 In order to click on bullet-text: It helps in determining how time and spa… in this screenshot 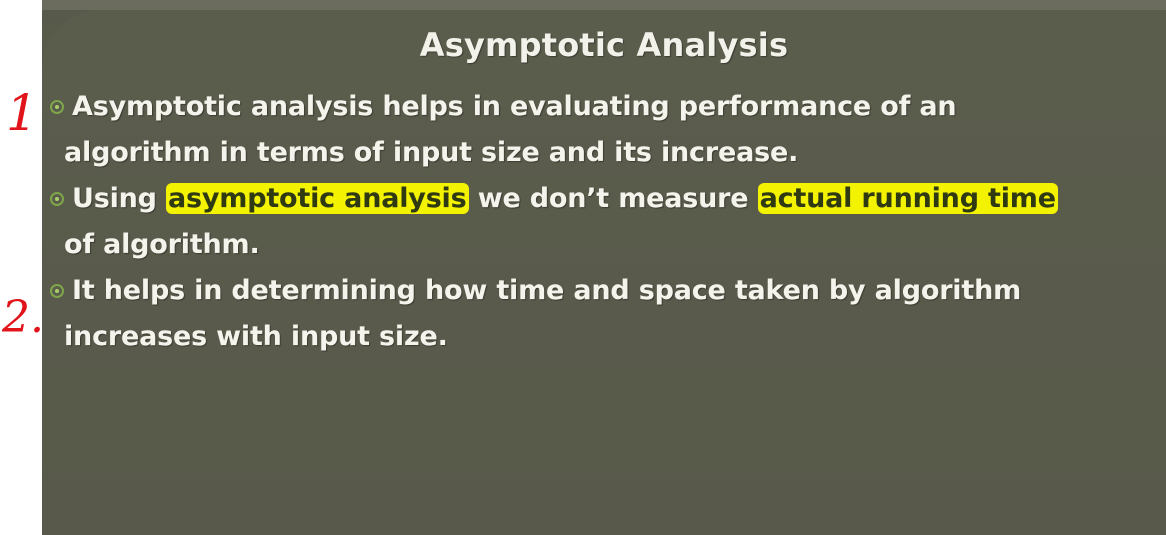, I will do `click(547, 290)`.